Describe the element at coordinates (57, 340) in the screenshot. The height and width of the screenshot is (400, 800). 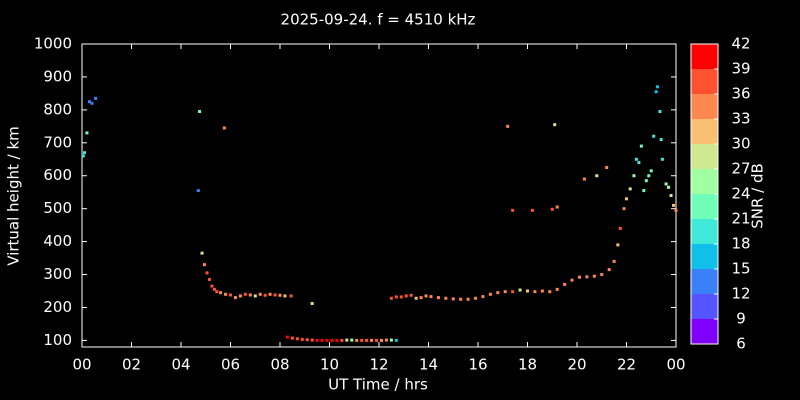
I see `y-tick-label: 100` at that location.